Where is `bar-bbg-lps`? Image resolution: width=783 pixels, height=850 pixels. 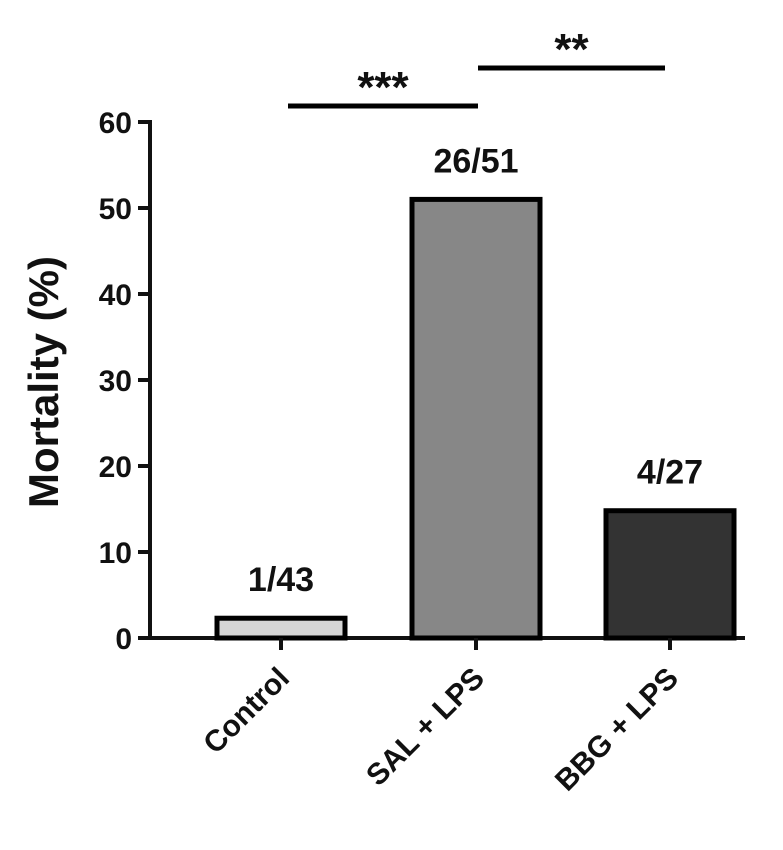
bar-bbg-lps is located at coordinates (670, 574).